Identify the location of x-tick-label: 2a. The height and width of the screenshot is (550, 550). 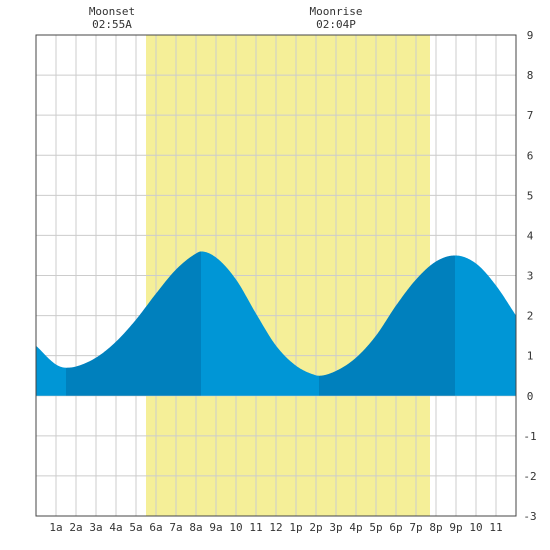
(75, 527).